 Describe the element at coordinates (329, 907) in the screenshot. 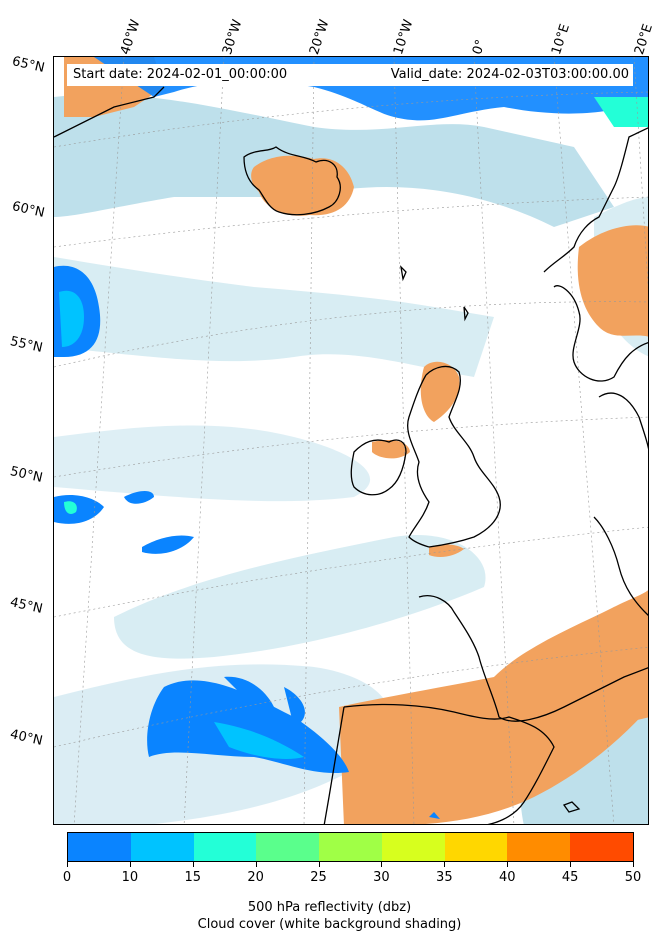

I see `colorbar-label: 500 hPa reflectivity (dbz)` at that location.